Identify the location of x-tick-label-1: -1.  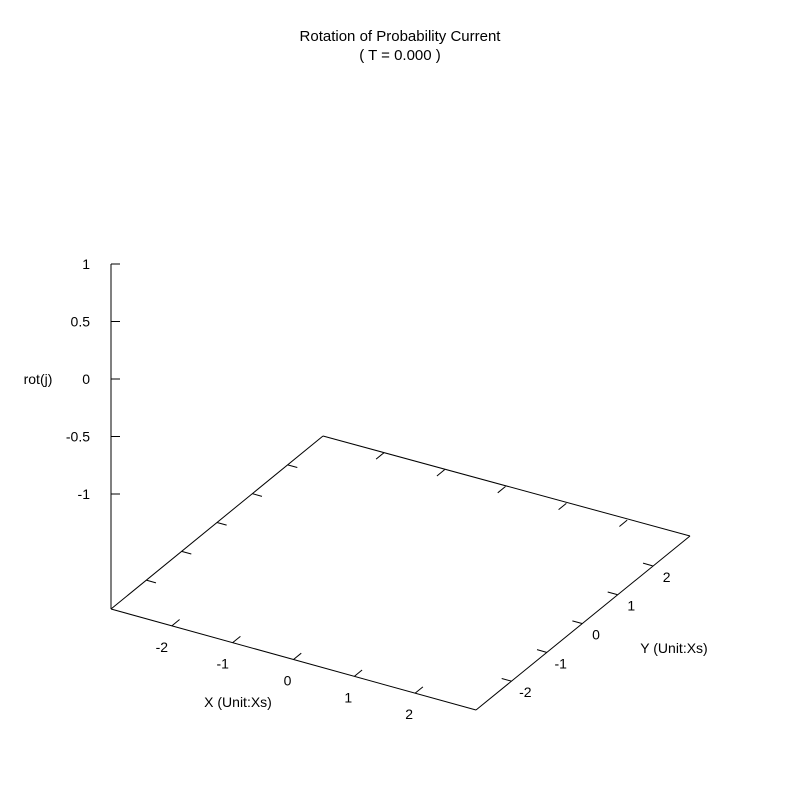
(222, 664).